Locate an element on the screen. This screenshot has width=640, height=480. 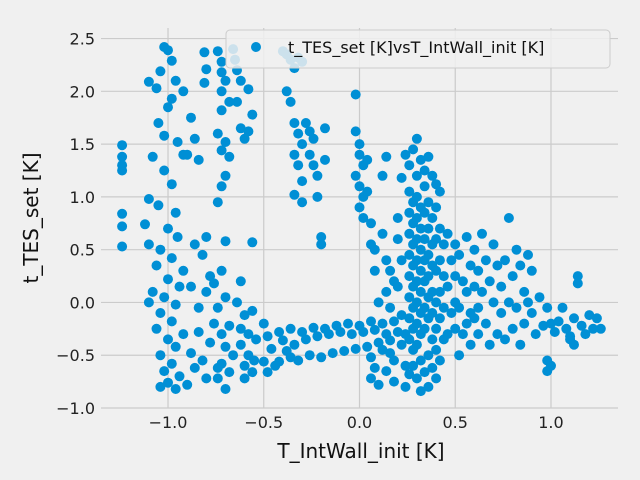
y-tick-label: 2.0 is located at coordinates (82, 91).